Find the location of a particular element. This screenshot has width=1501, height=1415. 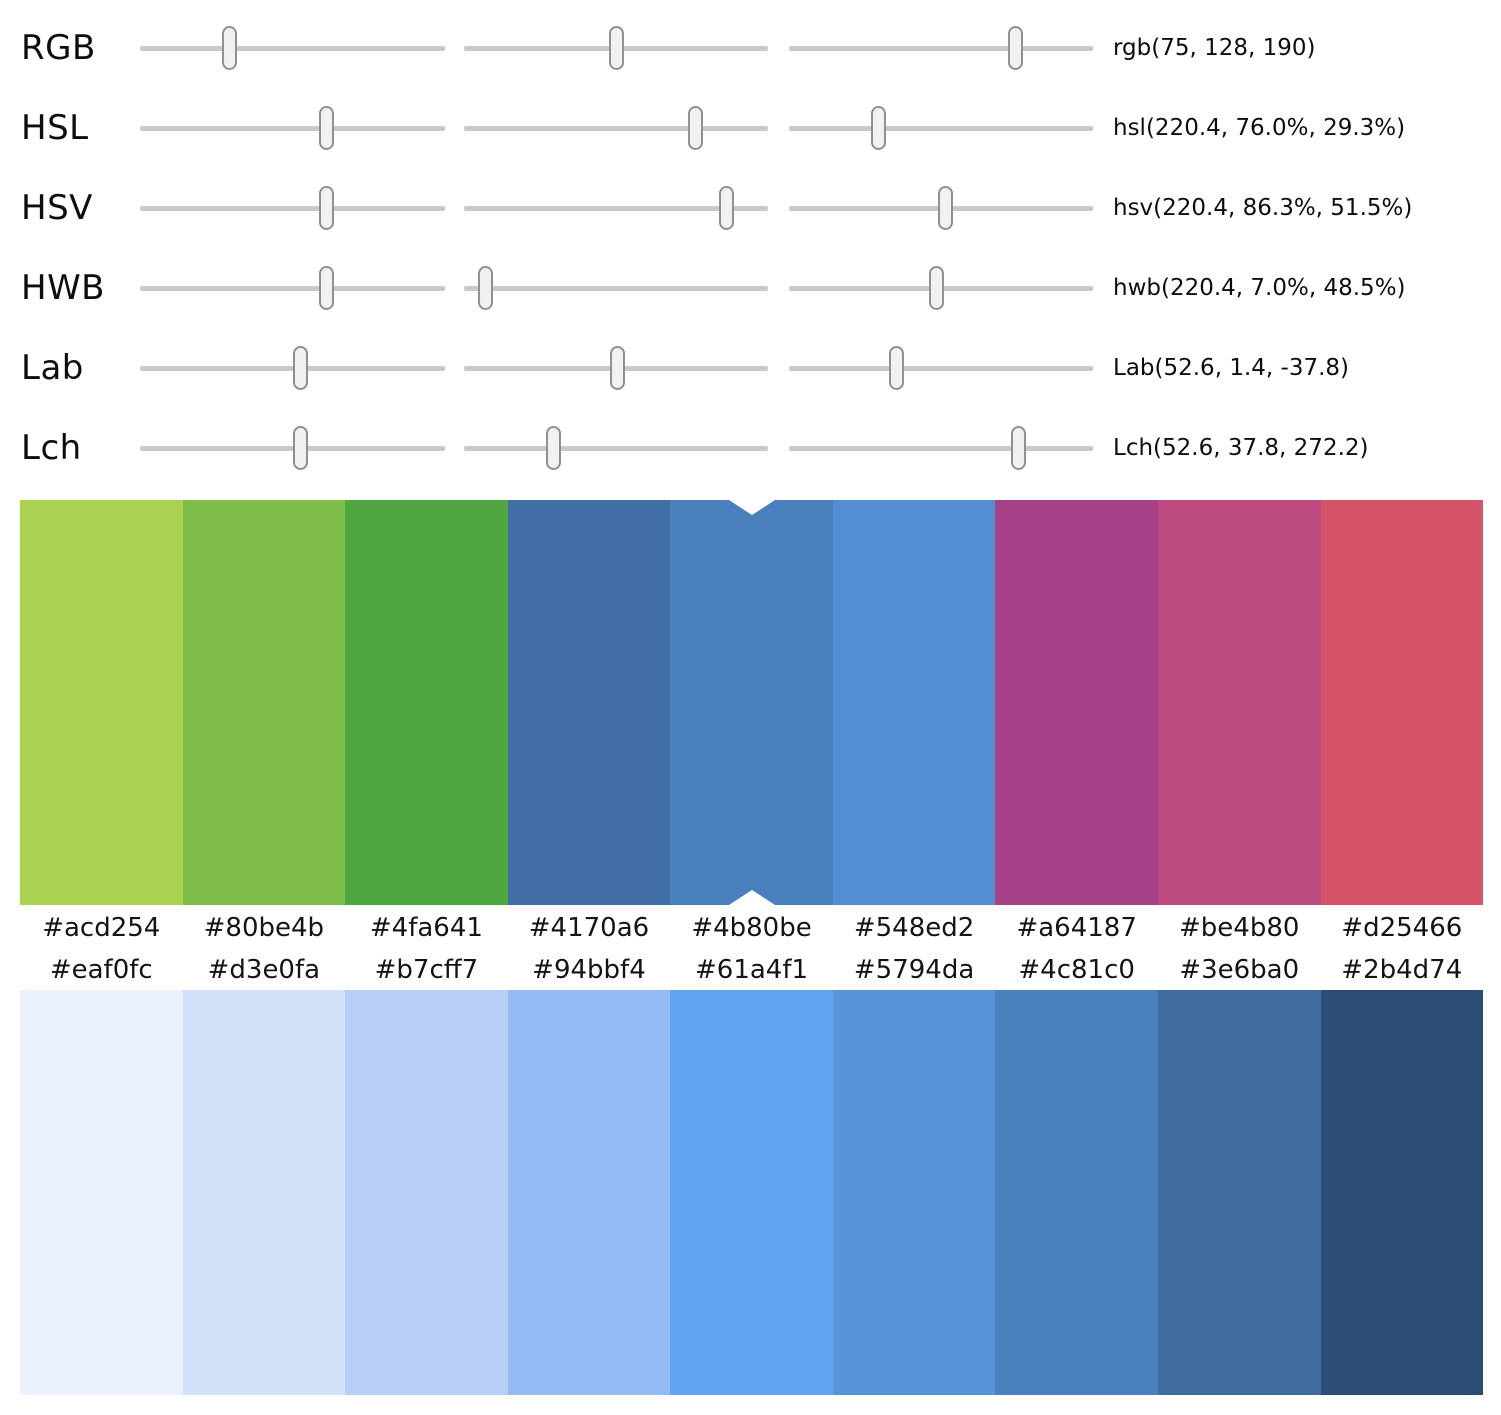

rgb-value-text: rgb(75, 128, 190) is located at coordinates (1214, 48).